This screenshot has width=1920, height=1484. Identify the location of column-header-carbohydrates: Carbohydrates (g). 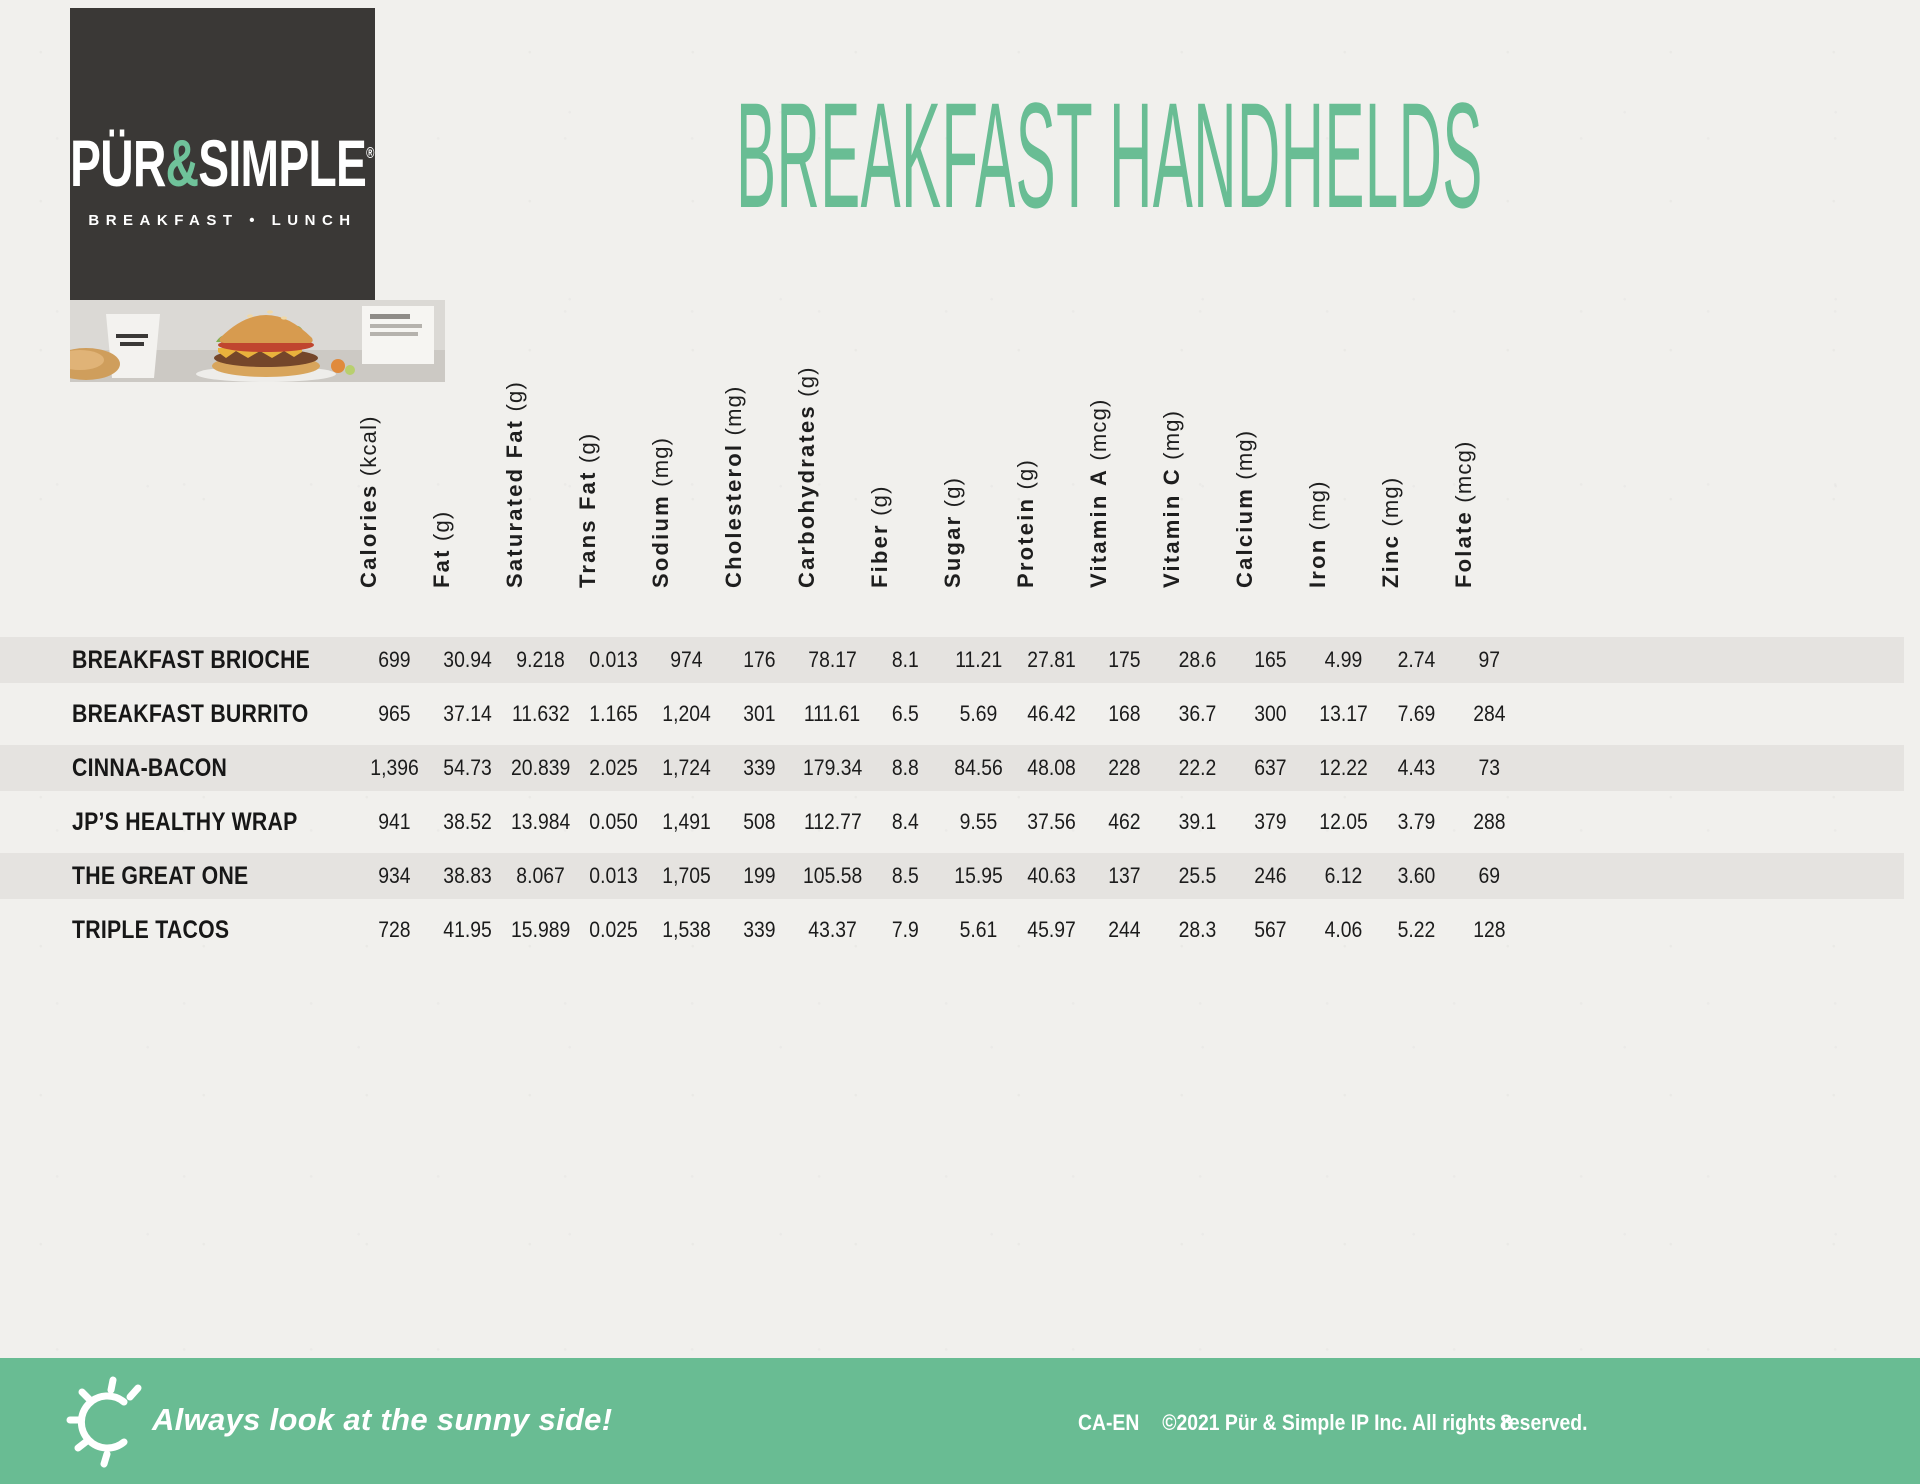
(806, 477).